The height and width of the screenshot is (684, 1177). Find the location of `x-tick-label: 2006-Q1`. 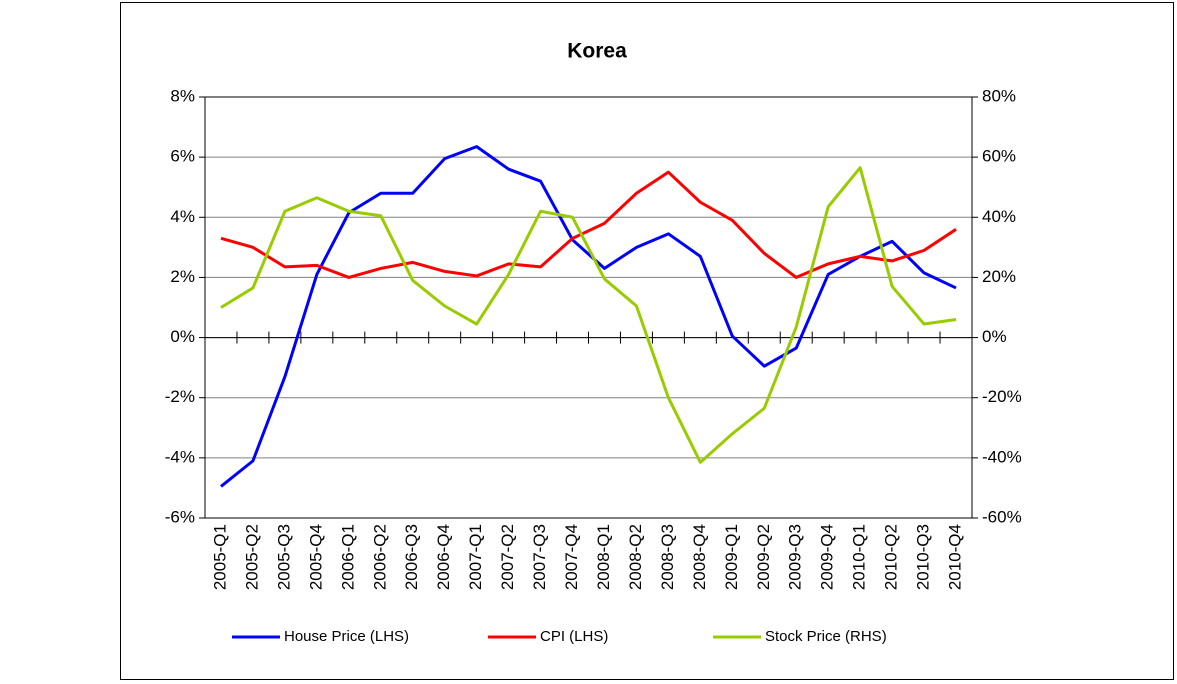

x-tick-label: 2006-Q1 is located at coordinates (347, 557).